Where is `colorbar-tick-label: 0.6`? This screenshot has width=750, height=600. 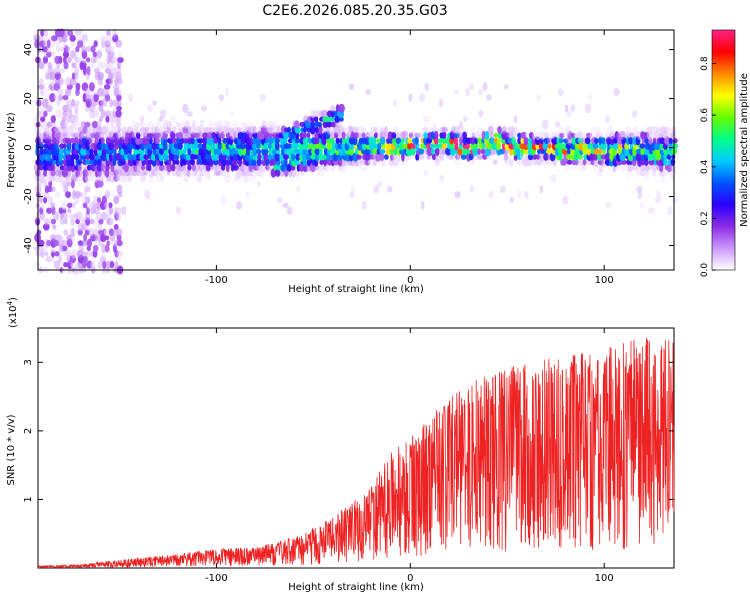 colorbar-tick-label: 0.6 is located at coordinates (705, 115).